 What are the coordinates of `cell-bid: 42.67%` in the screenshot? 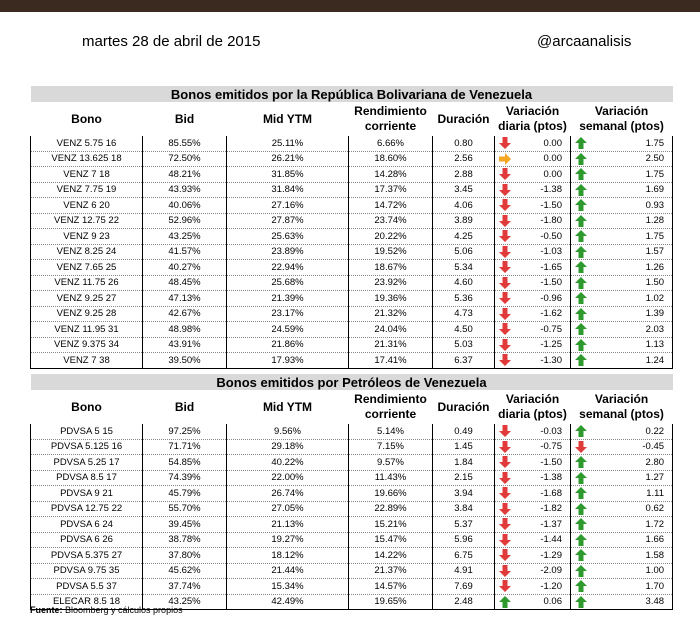 It's located at (184, 314).